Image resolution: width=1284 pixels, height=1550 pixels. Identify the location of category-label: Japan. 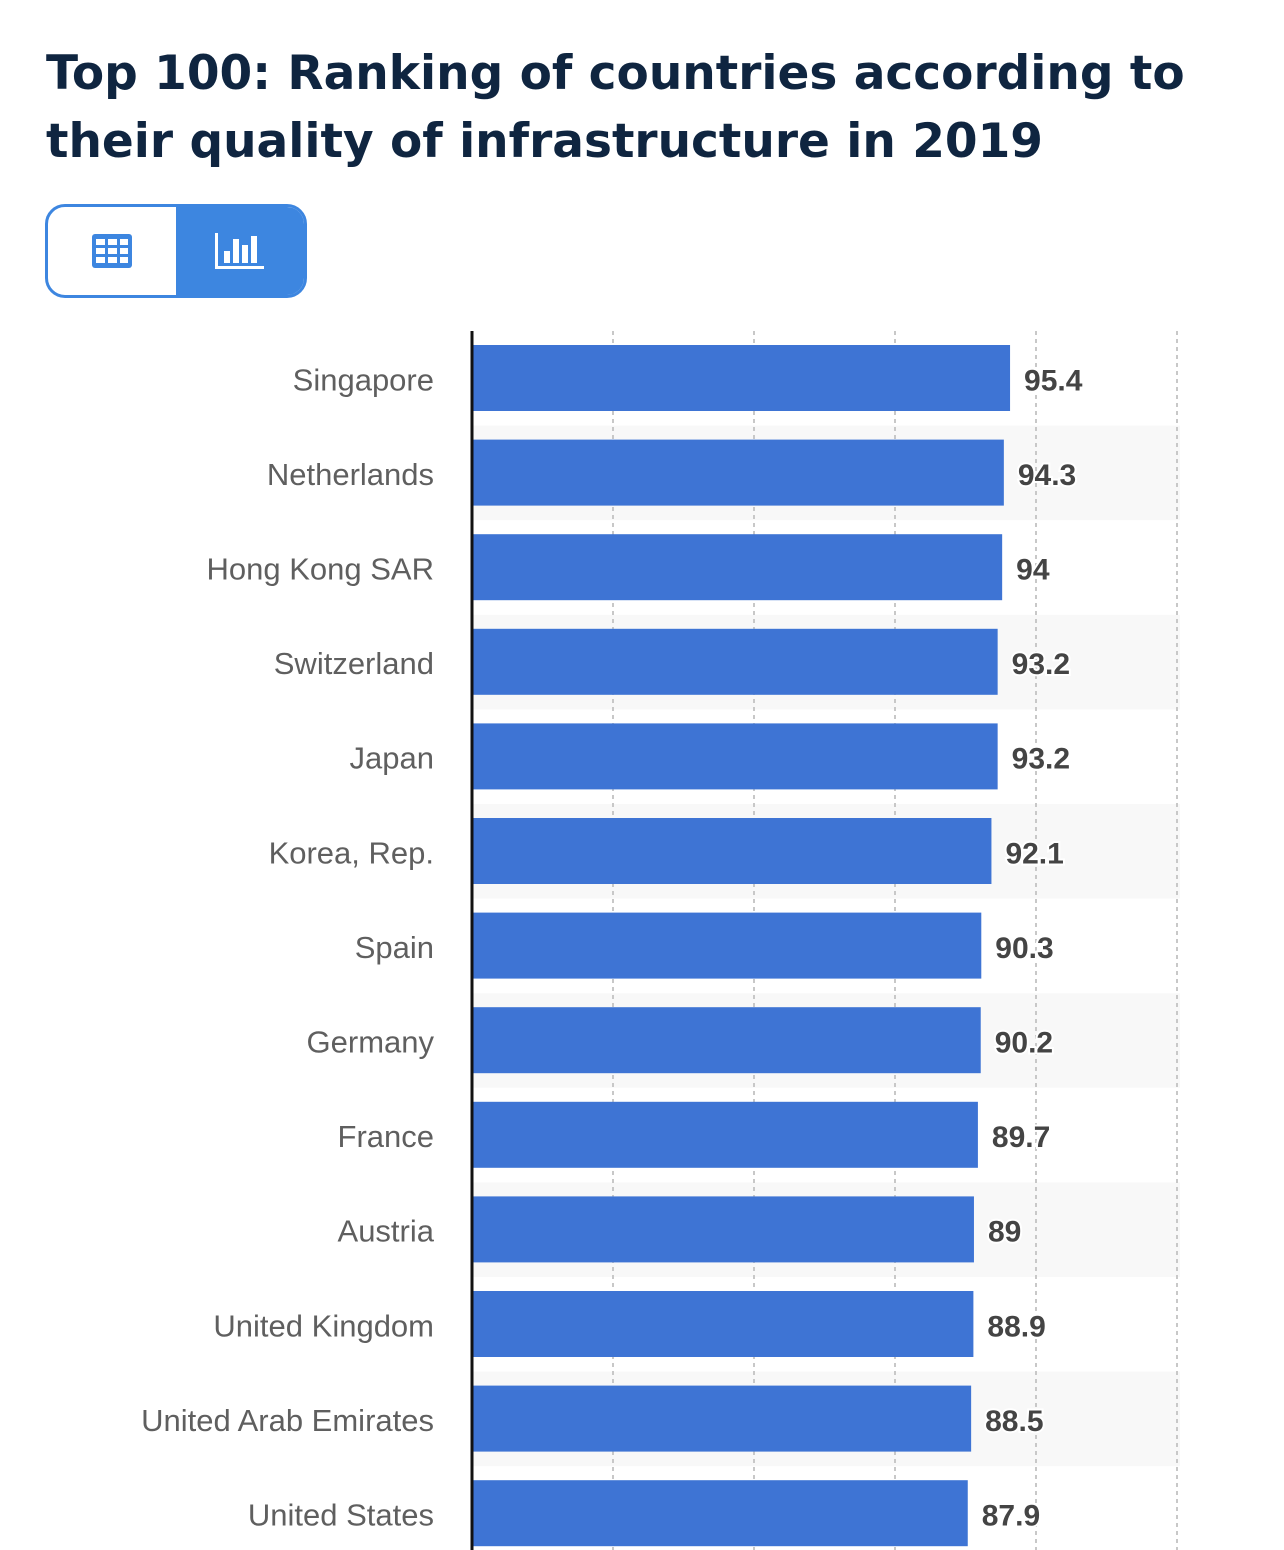
(392, 758).